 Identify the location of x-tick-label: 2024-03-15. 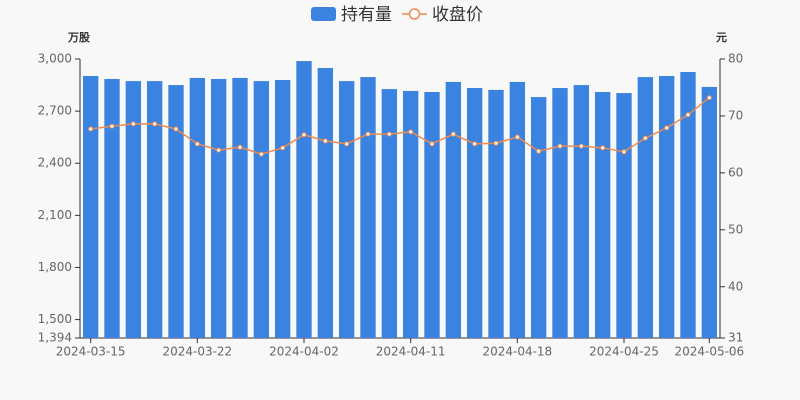
(91, 352).